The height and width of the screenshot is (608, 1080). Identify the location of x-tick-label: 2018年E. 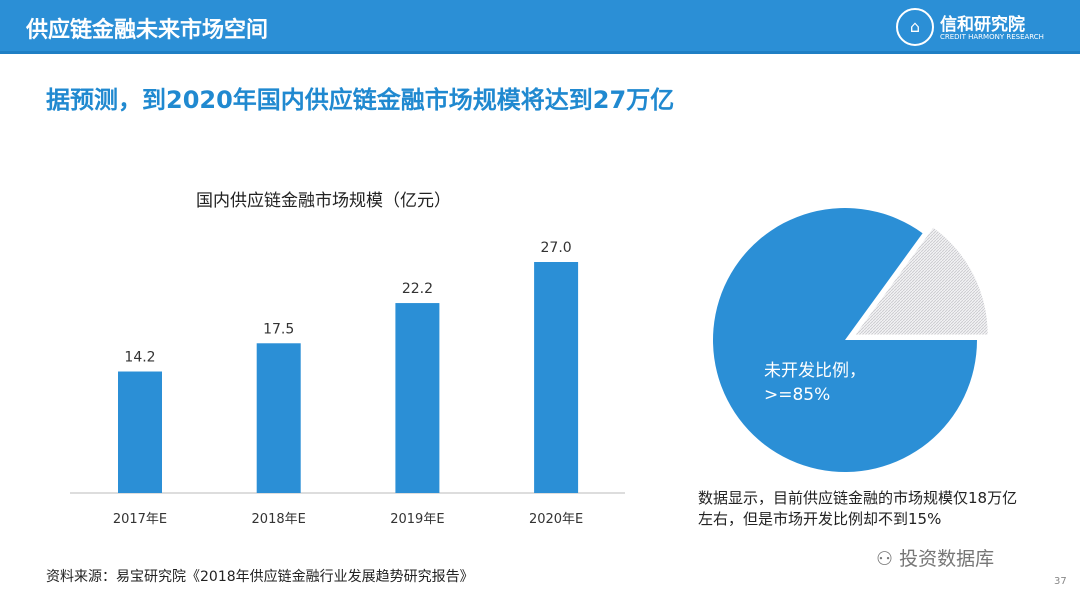
(279, 519).